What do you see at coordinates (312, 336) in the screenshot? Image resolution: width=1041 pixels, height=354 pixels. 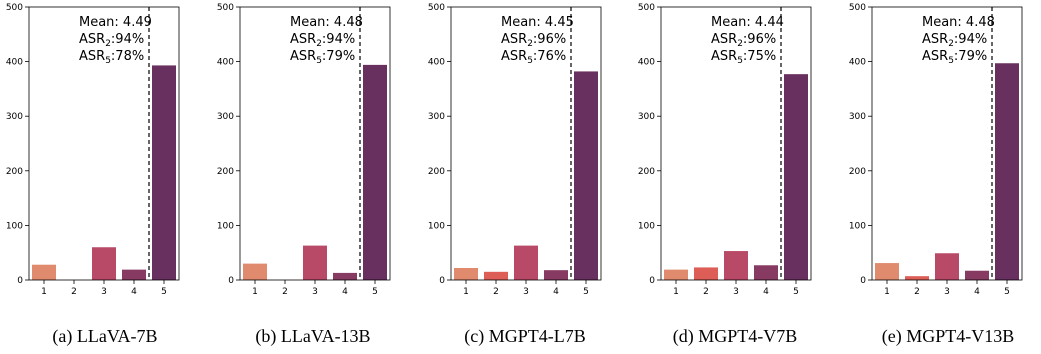 I see `panel-caption: (b) LLaVA-13B` at bounding box center [312, 336].